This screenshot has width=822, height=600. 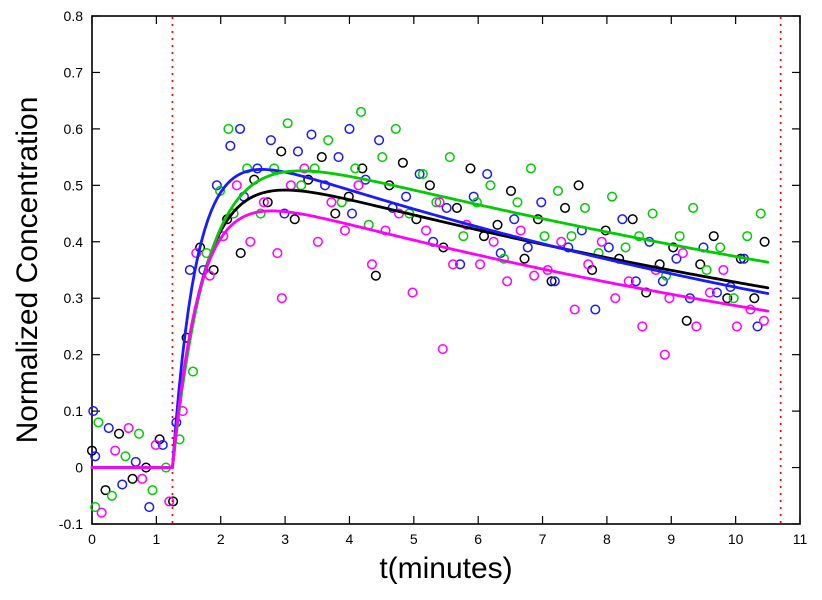 What do you see at coordinates (221, 539) in the screenshot?
I see `x-tick-label: 2` at bounding box center [221, 539].